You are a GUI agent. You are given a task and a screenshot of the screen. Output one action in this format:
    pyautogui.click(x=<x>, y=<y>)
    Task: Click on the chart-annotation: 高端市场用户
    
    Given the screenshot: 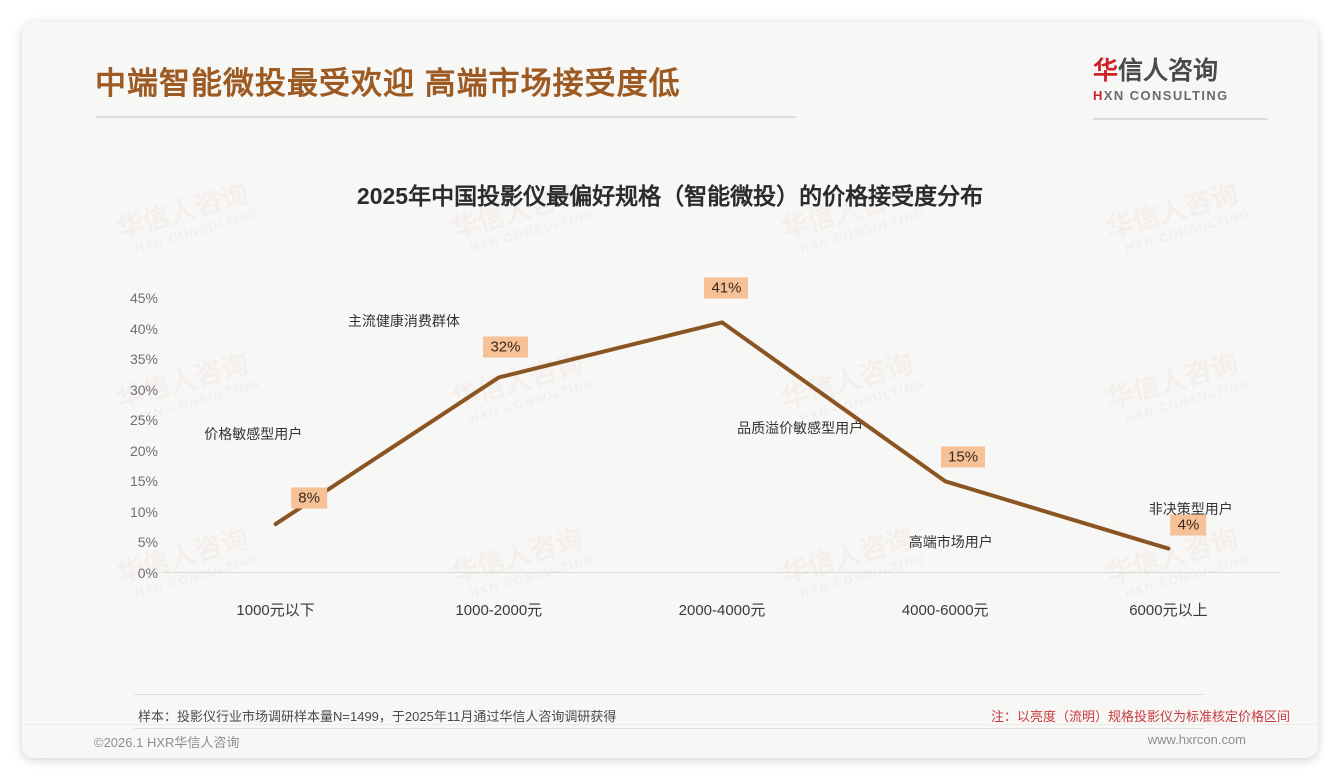 What is the action you would take?
    pyautogui.click(x=950, y=541)
    